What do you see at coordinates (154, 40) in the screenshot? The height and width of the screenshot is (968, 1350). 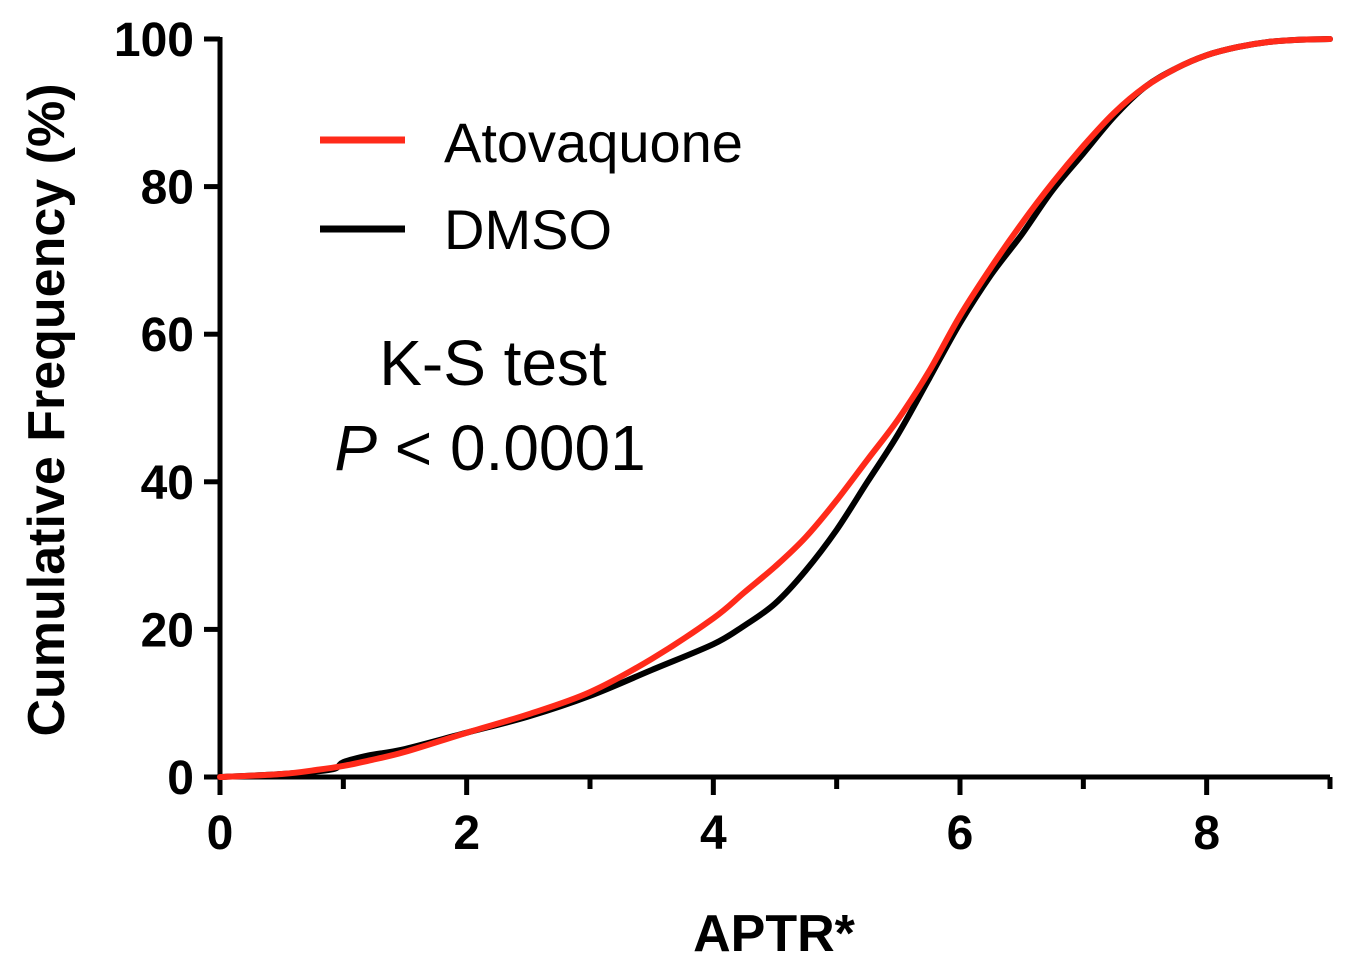 I see `y-tick-label: 100` at bounding box center [154, 40].